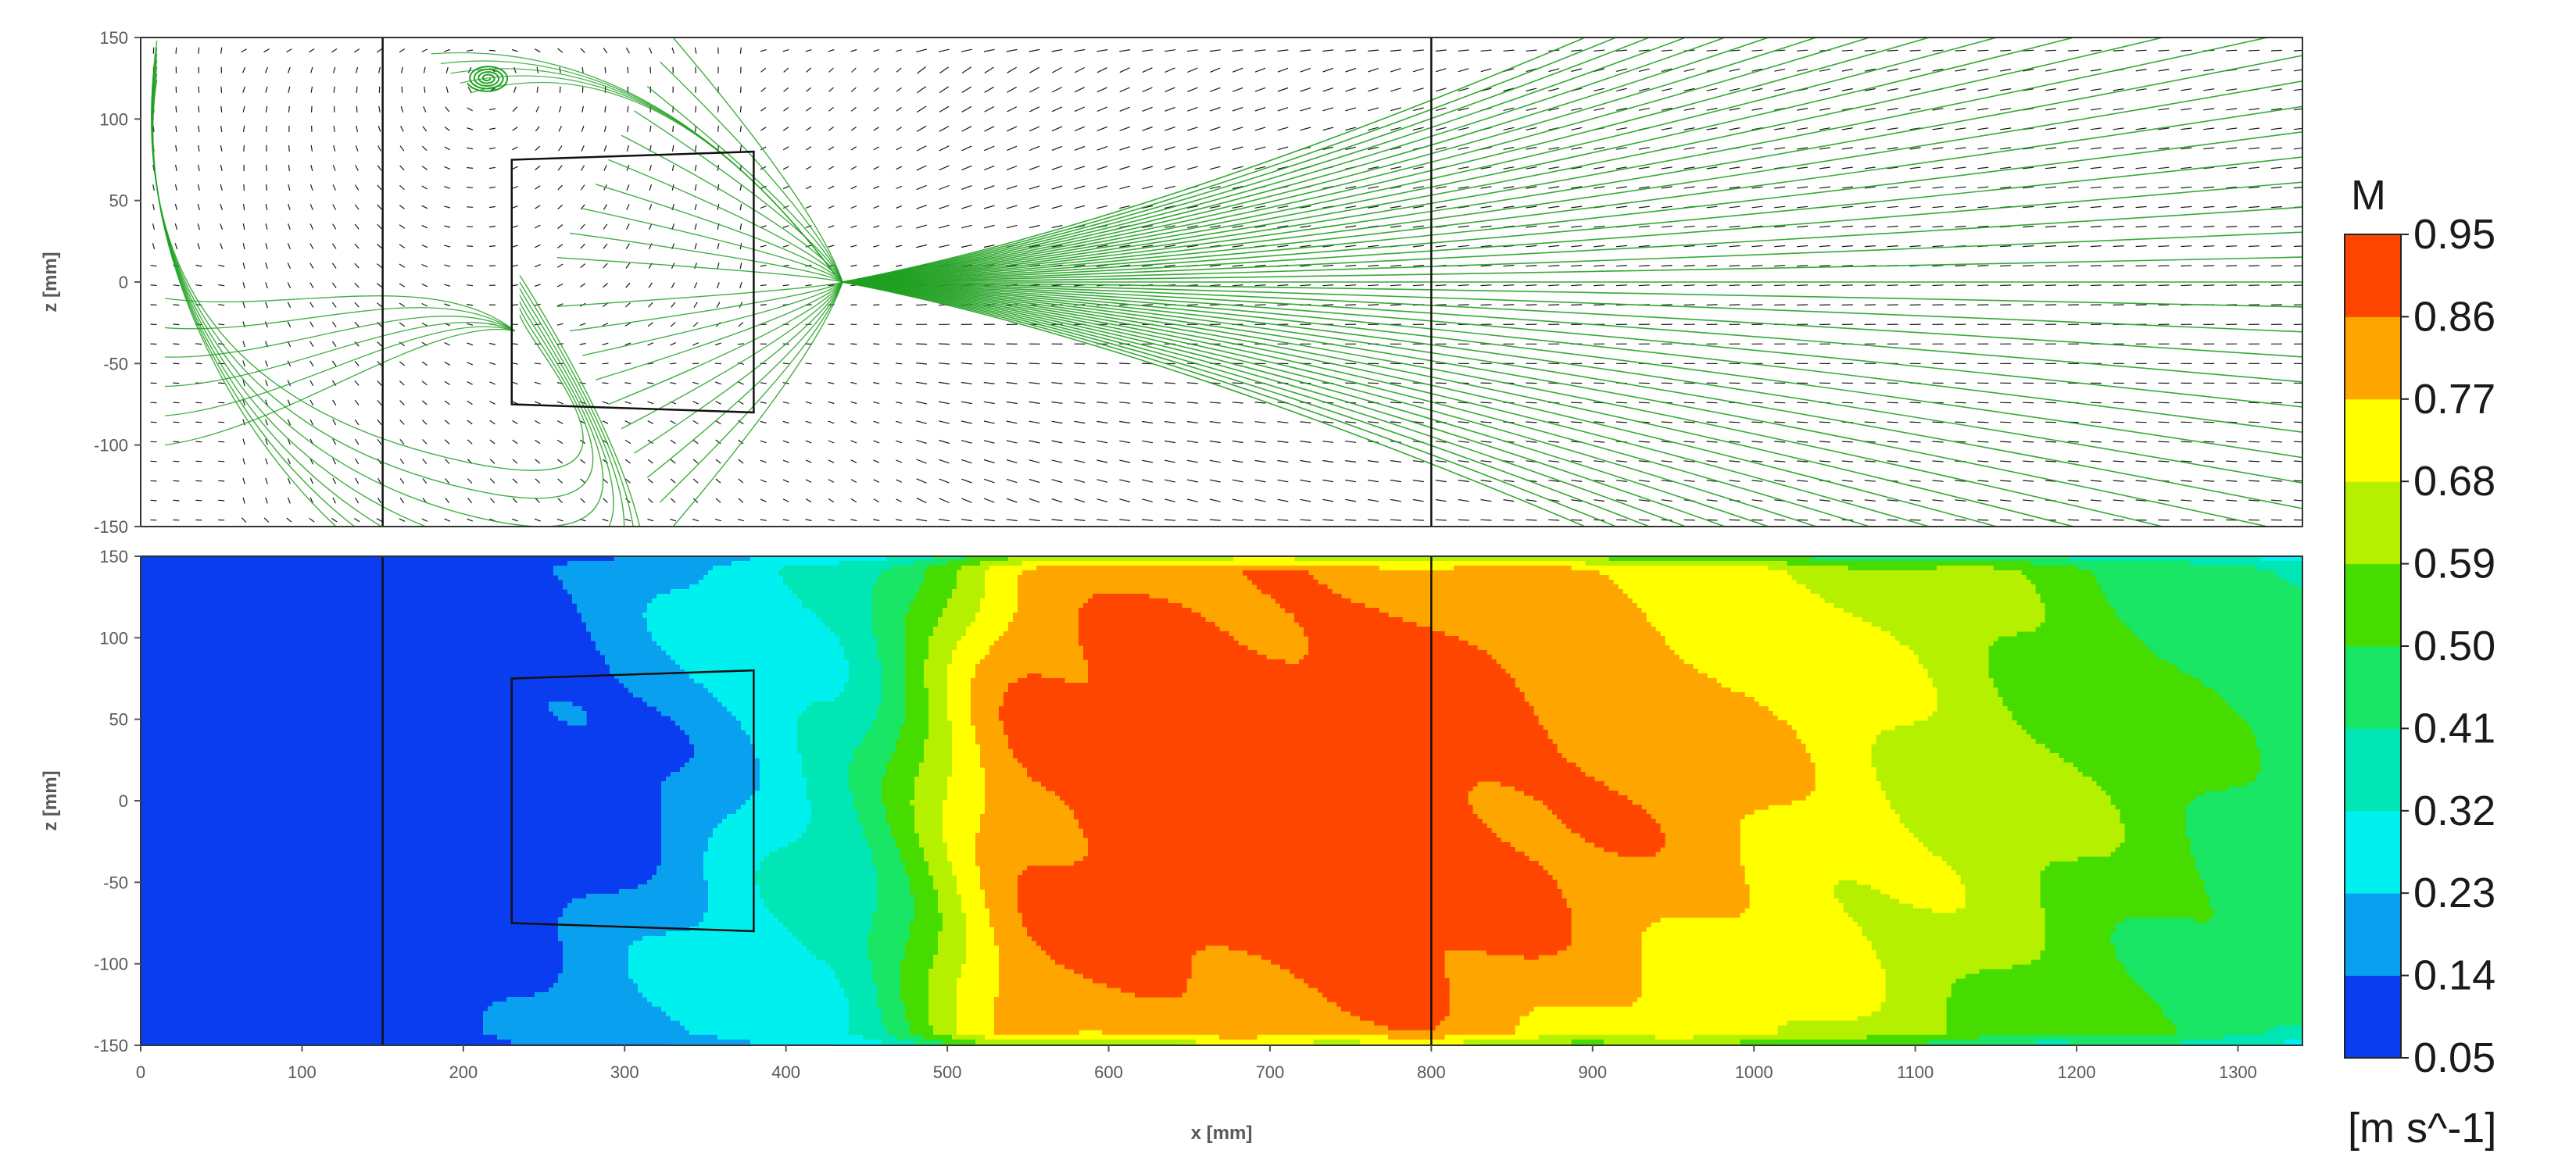  Describe the element at coordinates (2454, 399) in the screenshot. I see `colorbar-label: 0.77` at that location.